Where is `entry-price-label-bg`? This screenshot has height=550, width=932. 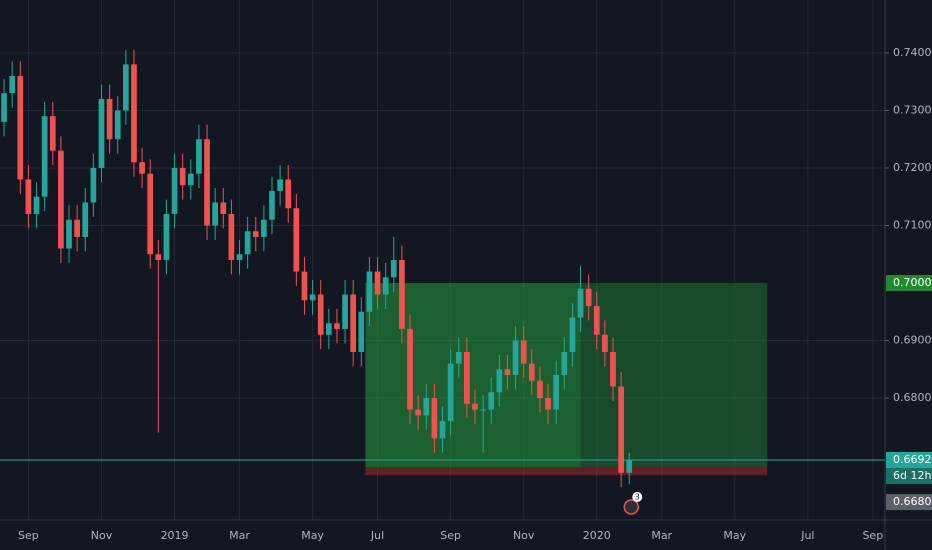 entry-price-label-bg is located at coordinates (909, 502).